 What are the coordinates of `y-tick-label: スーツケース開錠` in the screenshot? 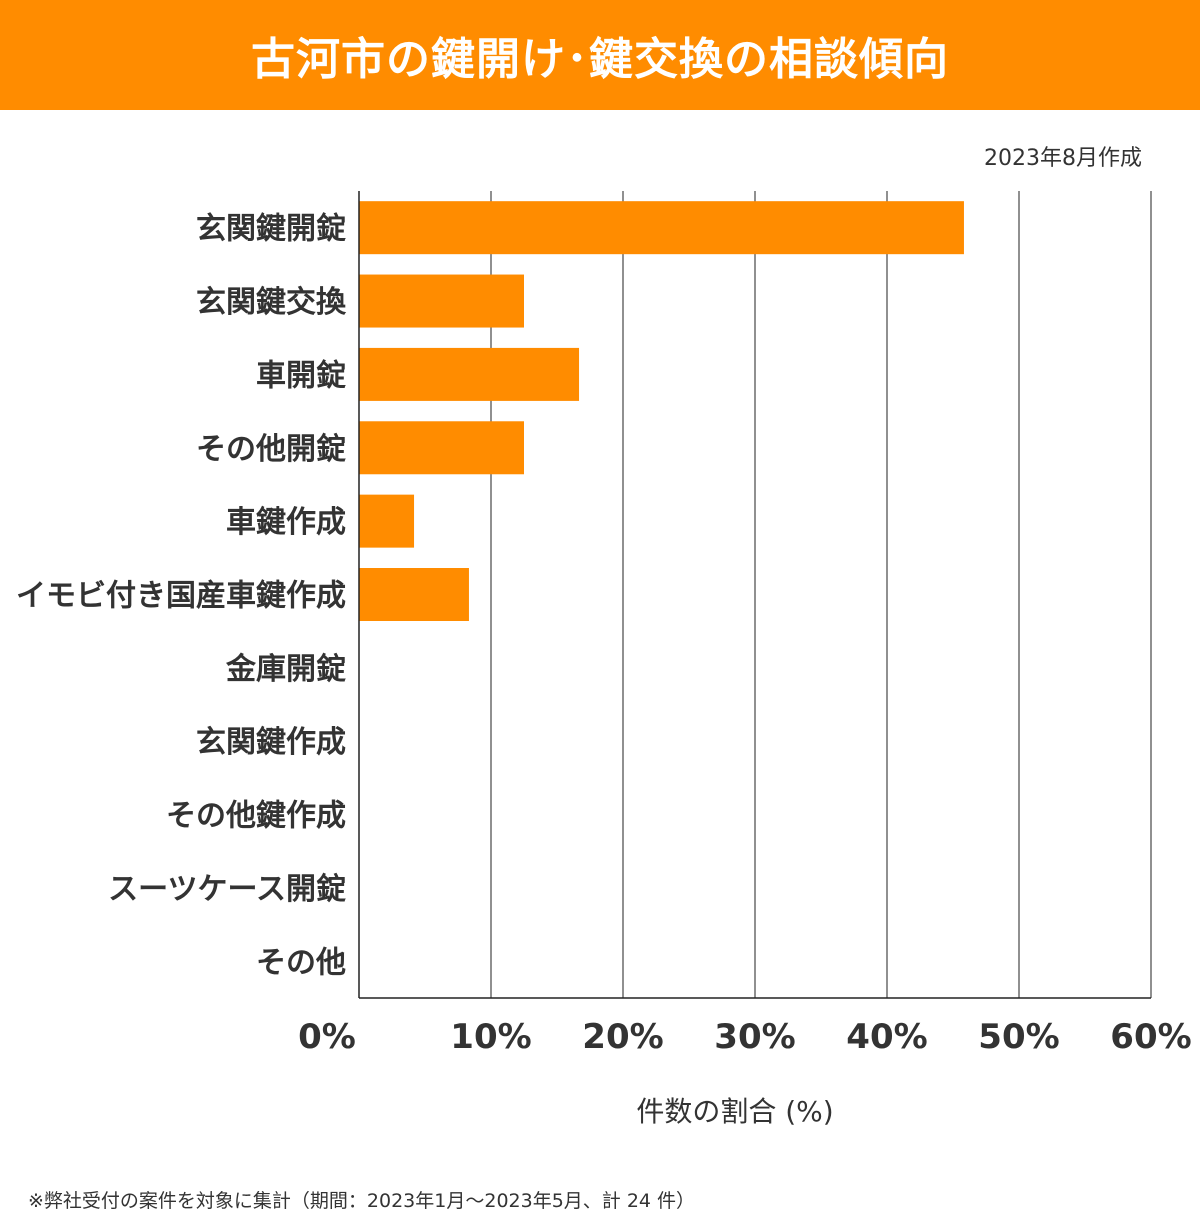 It's located at (227, 889).